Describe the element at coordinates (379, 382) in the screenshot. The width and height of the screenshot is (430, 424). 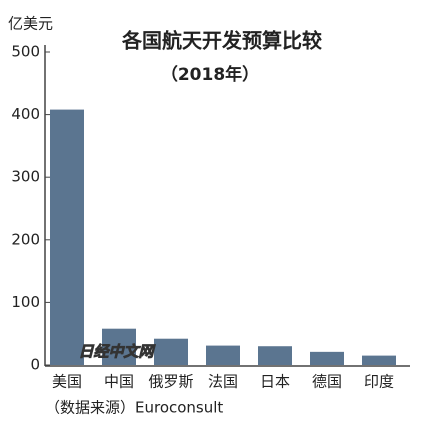
I see `x-tick-label: 印度` at that location.